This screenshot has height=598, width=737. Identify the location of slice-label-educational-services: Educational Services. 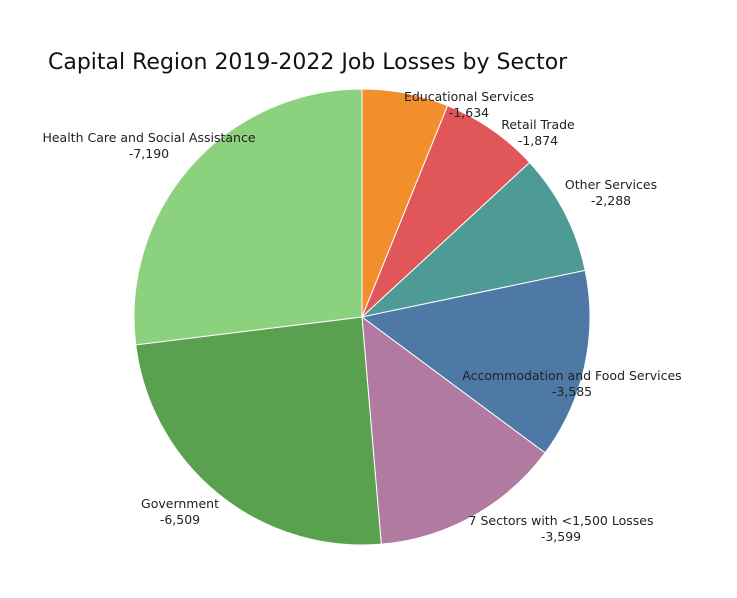
(469, 96).